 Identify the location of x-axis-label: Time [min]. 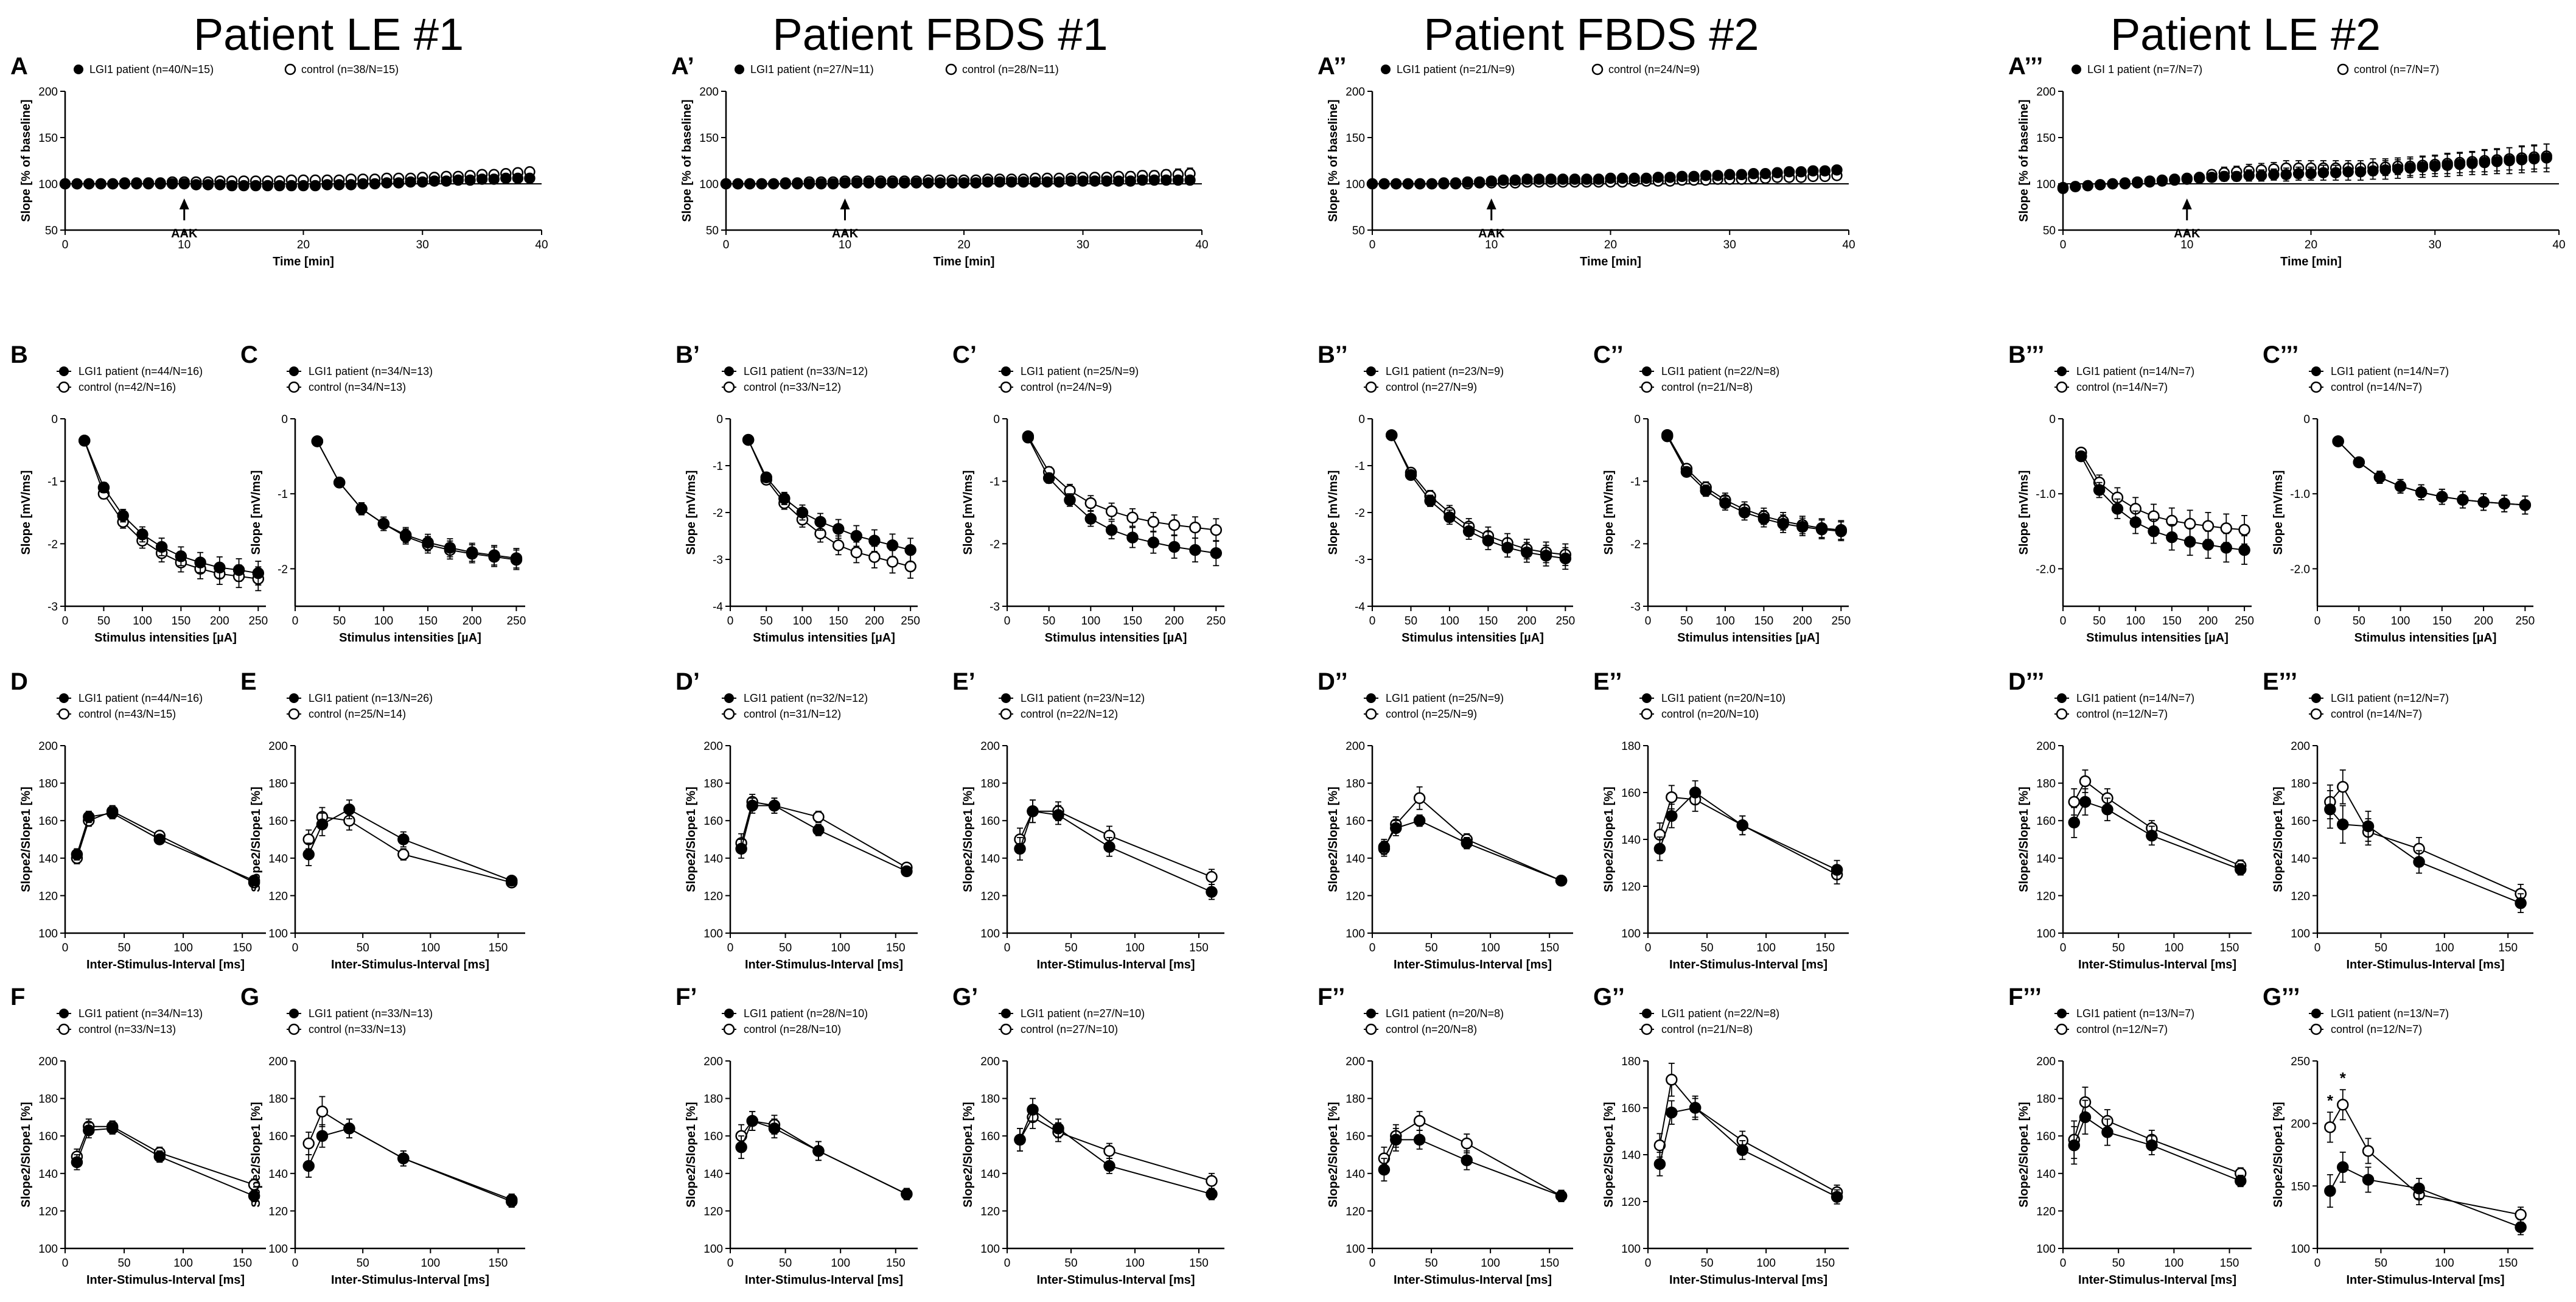
(2311, 261).